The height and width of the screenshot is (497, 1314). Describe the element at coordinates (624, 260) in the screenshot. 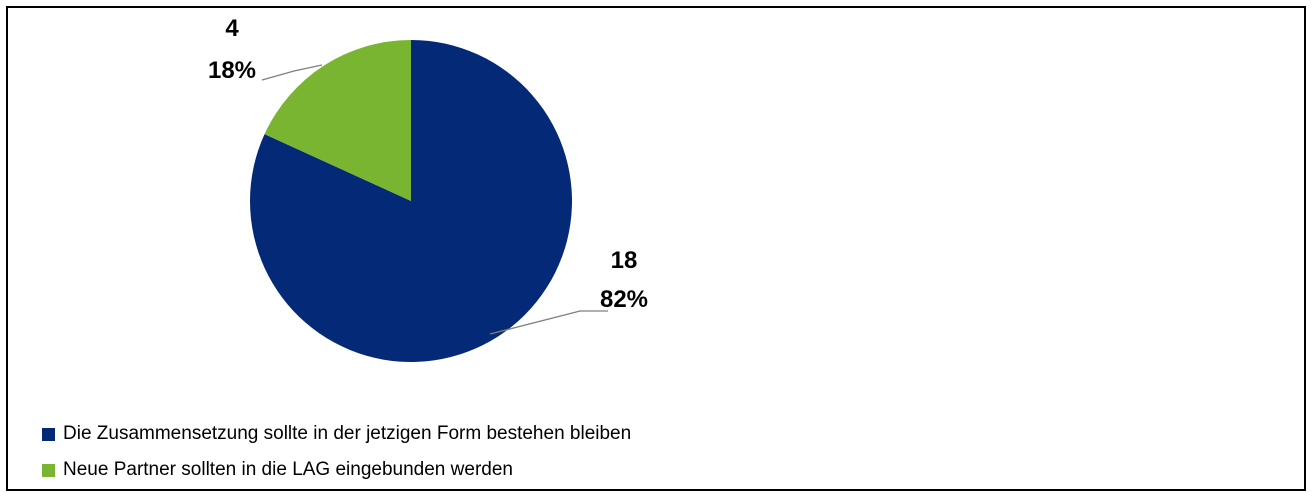

I see `data-label-value-0: 18` at that location.